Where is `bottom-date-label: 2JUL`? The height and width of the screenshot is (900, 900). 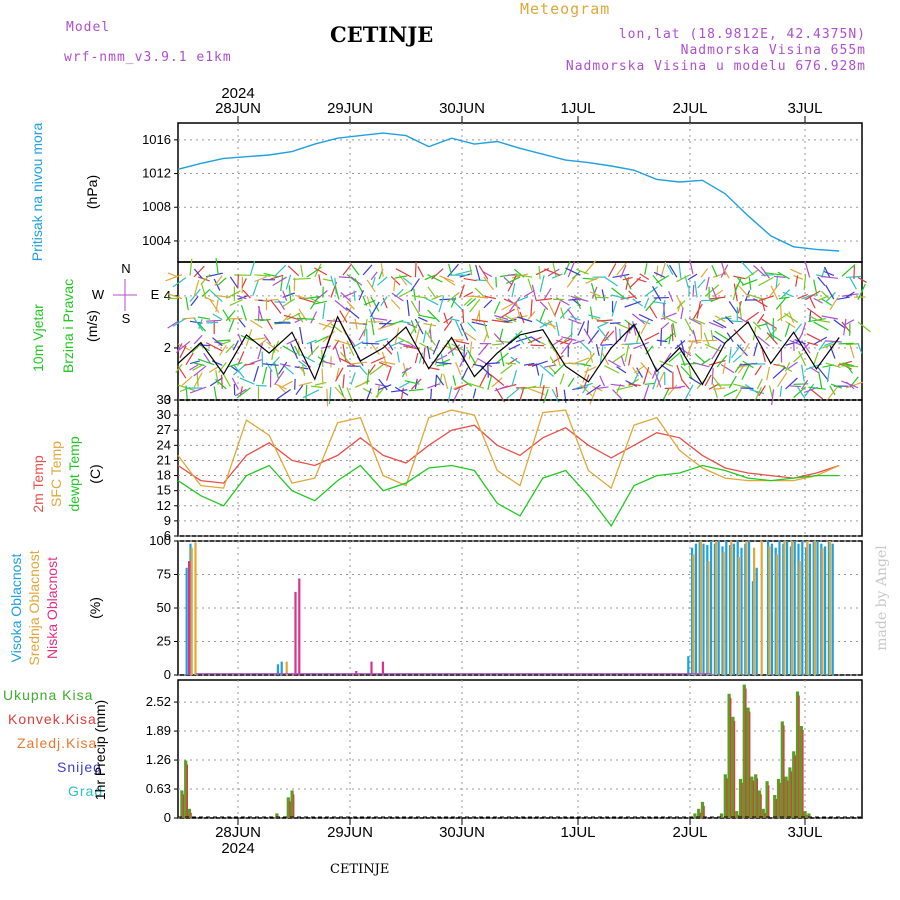 bottom-date-label: 2JUL is located at coordinates (689, 832).